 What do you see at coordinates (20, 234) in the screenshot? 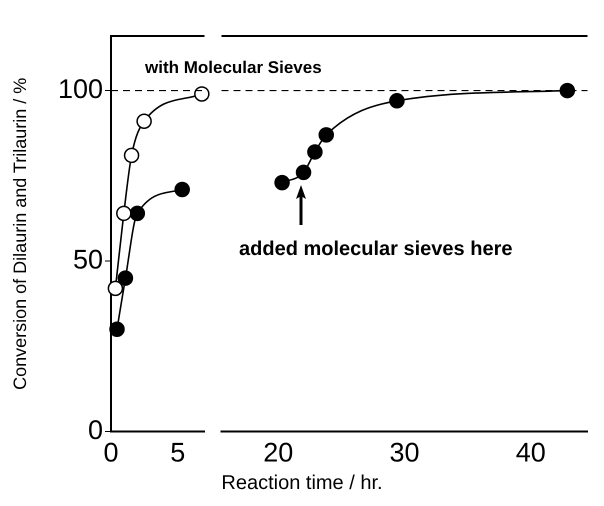
I see `y-axis-title: Conversion of Dilaurin and Trilaurin / %` at bounding box center [20, 234].